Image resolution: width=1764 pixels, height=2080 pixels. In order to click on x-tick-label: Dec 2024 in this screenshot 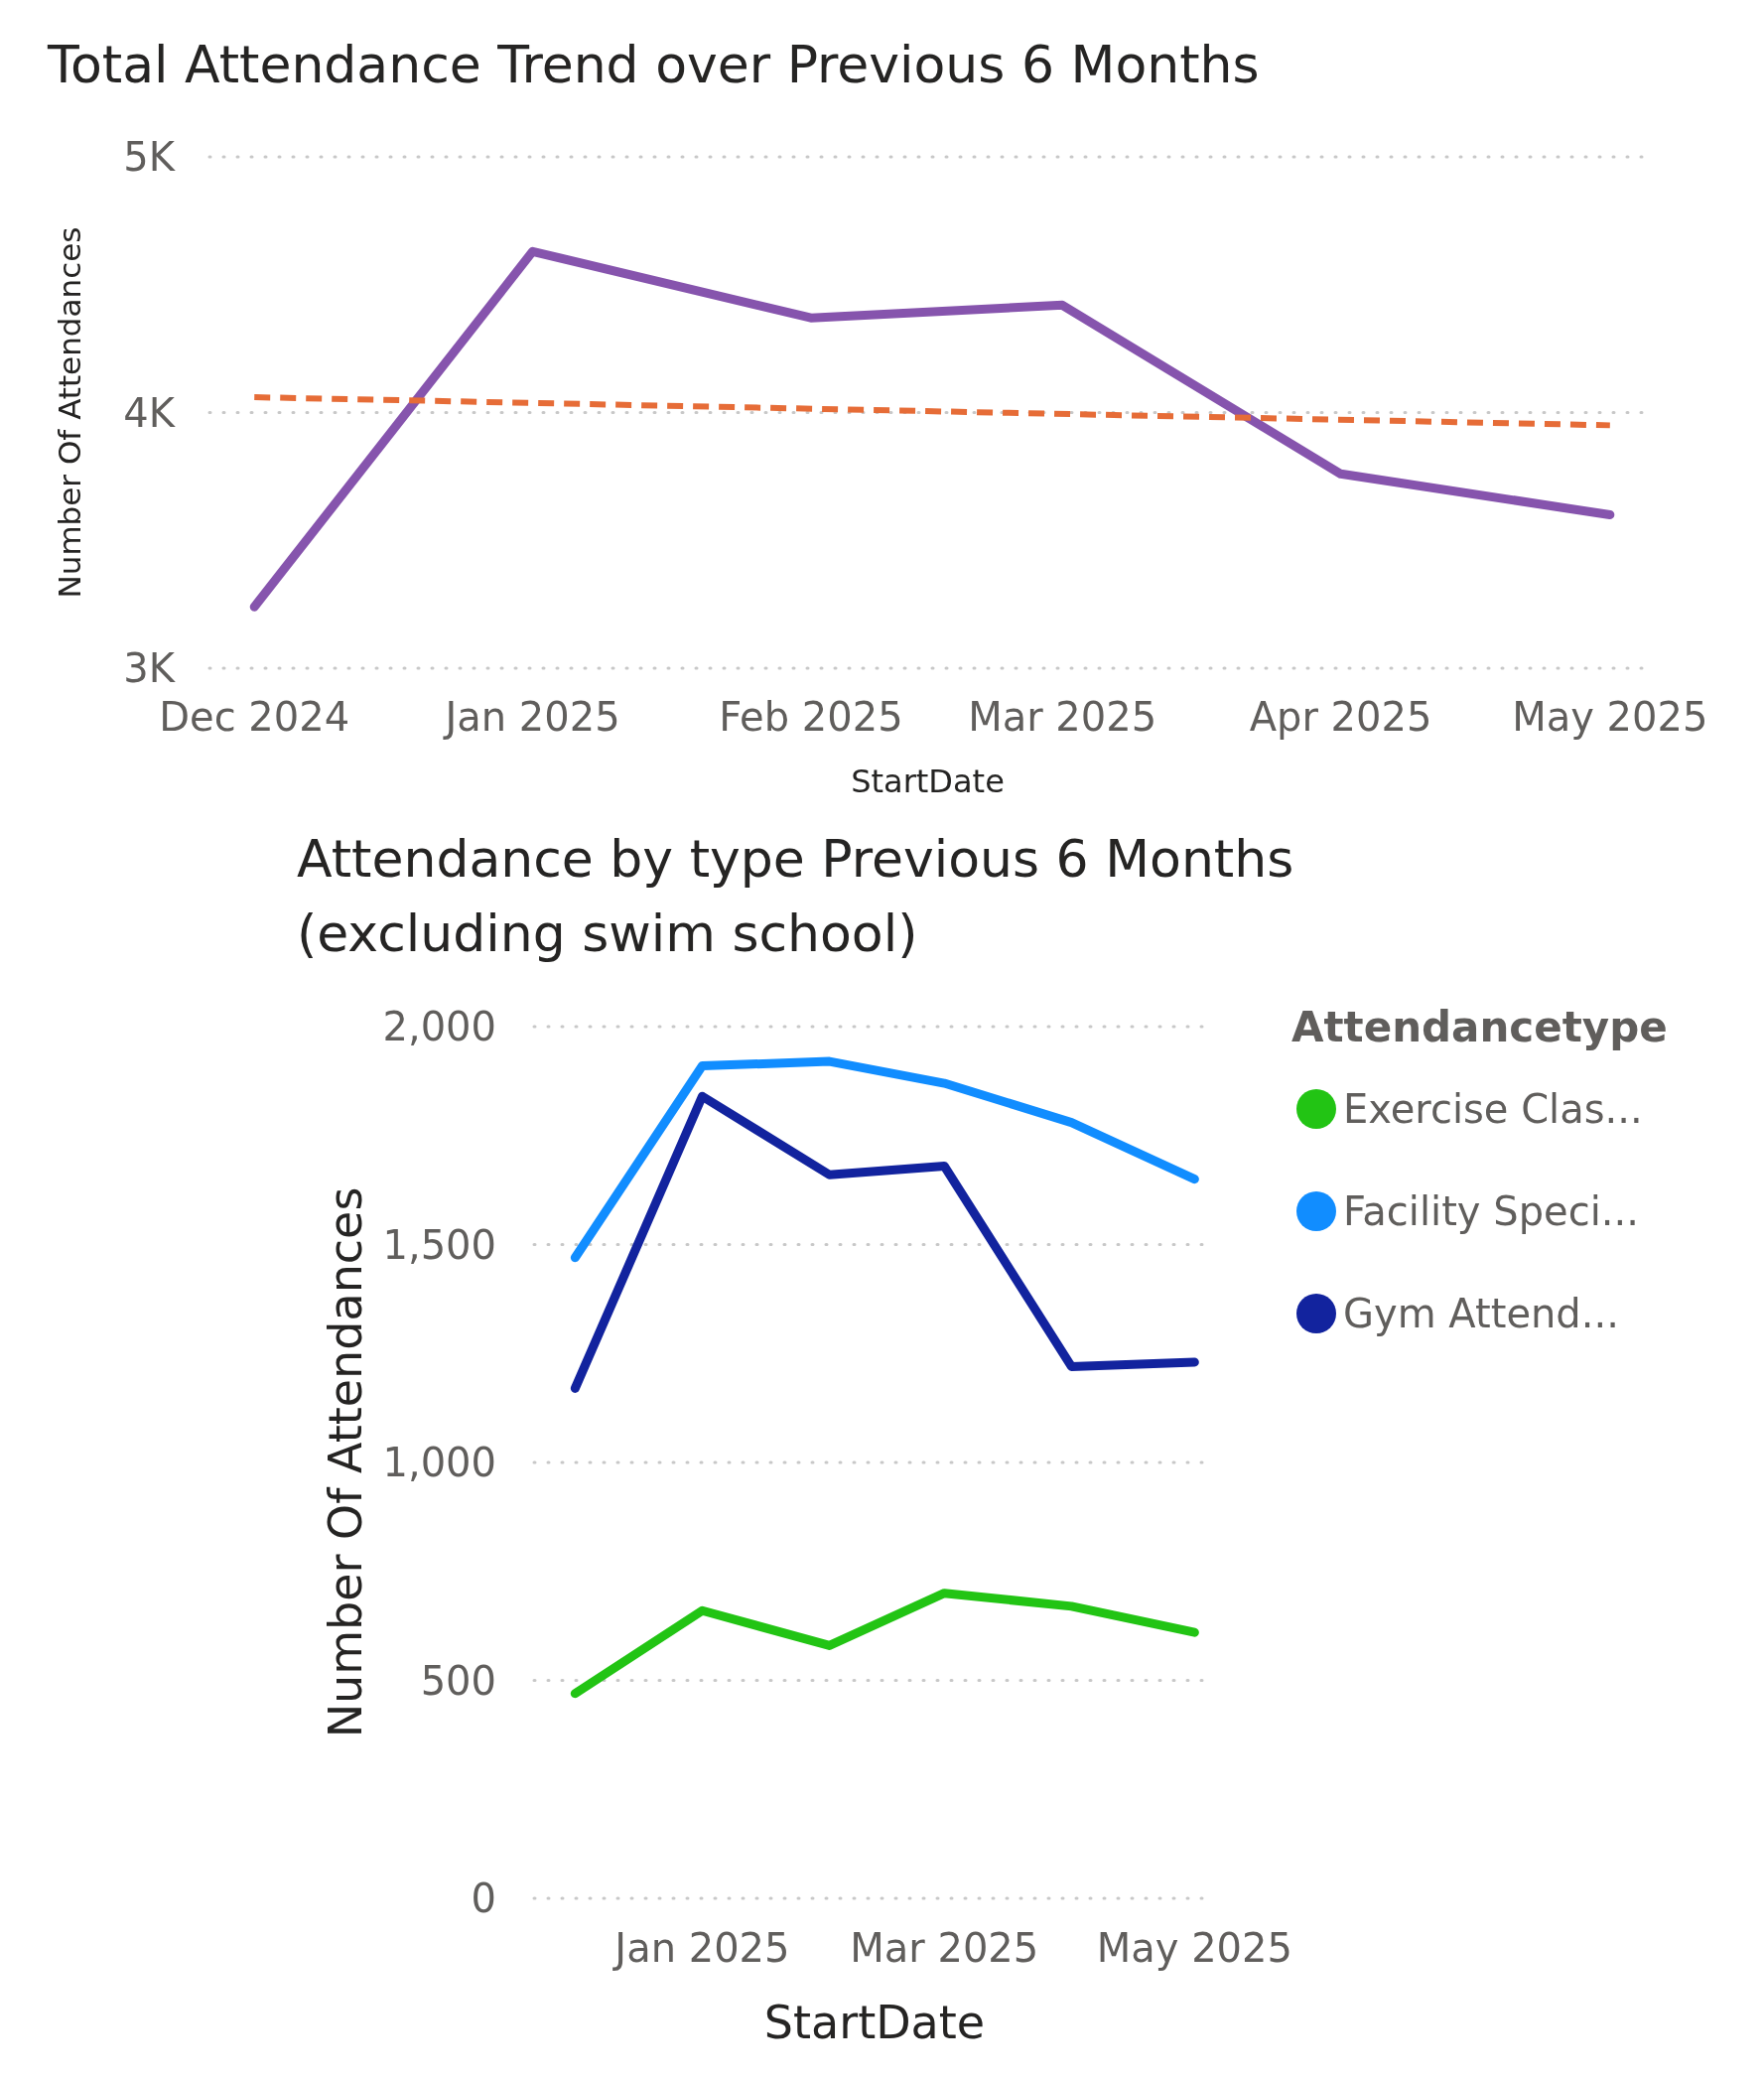, I will do `click(254, 717)`.